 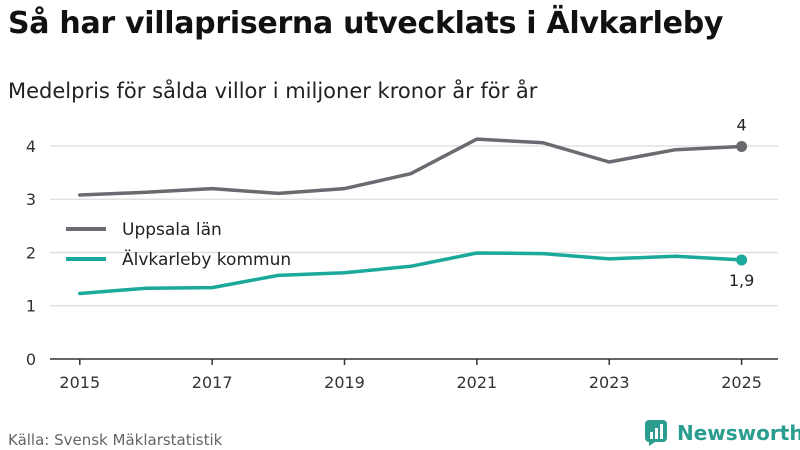 I want to click on legend-label: Uppsala län, so click(x=172, y=230).